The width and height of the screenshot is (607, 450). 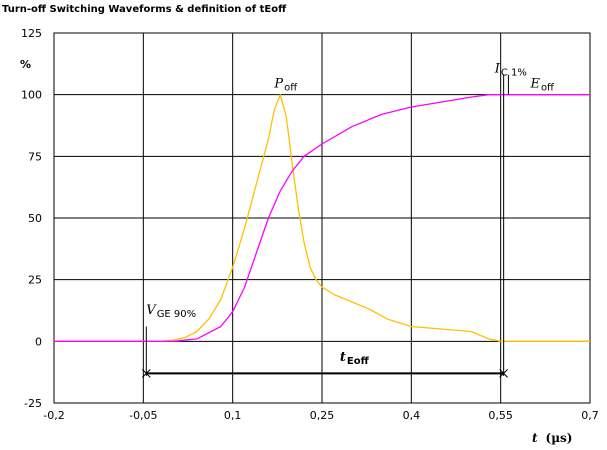 I want to click on e-off-label: Eoff, so click(x=542, y=84).